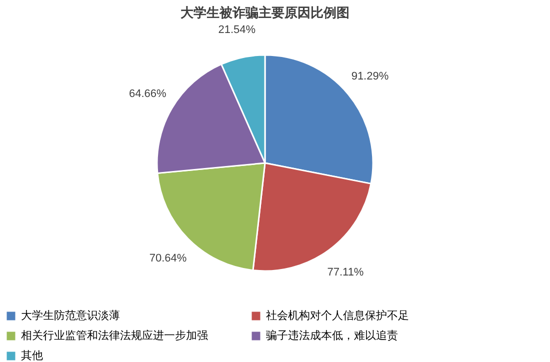 This screenshot has width=550, height=362. What do you see at coordinates (32, 355) in the screenshot?
I see `legend-label: 其他` at bounding box center [32, 355].